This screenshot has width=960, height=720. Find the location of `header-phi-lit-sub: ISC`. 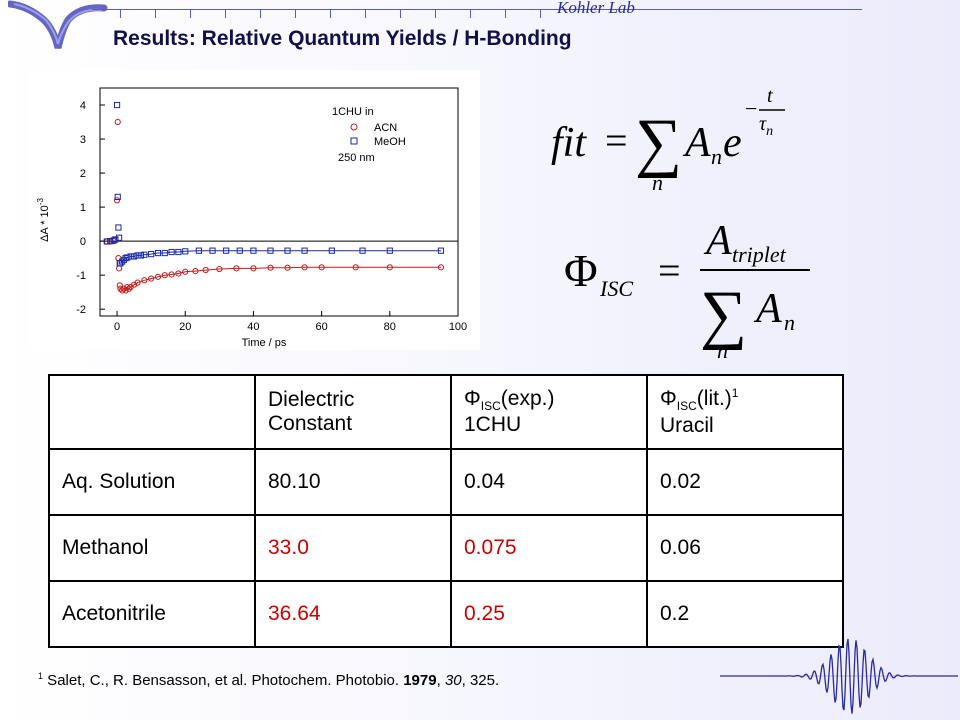

header-phi-lit-sub: ISC is located at coordinates (686, 406).